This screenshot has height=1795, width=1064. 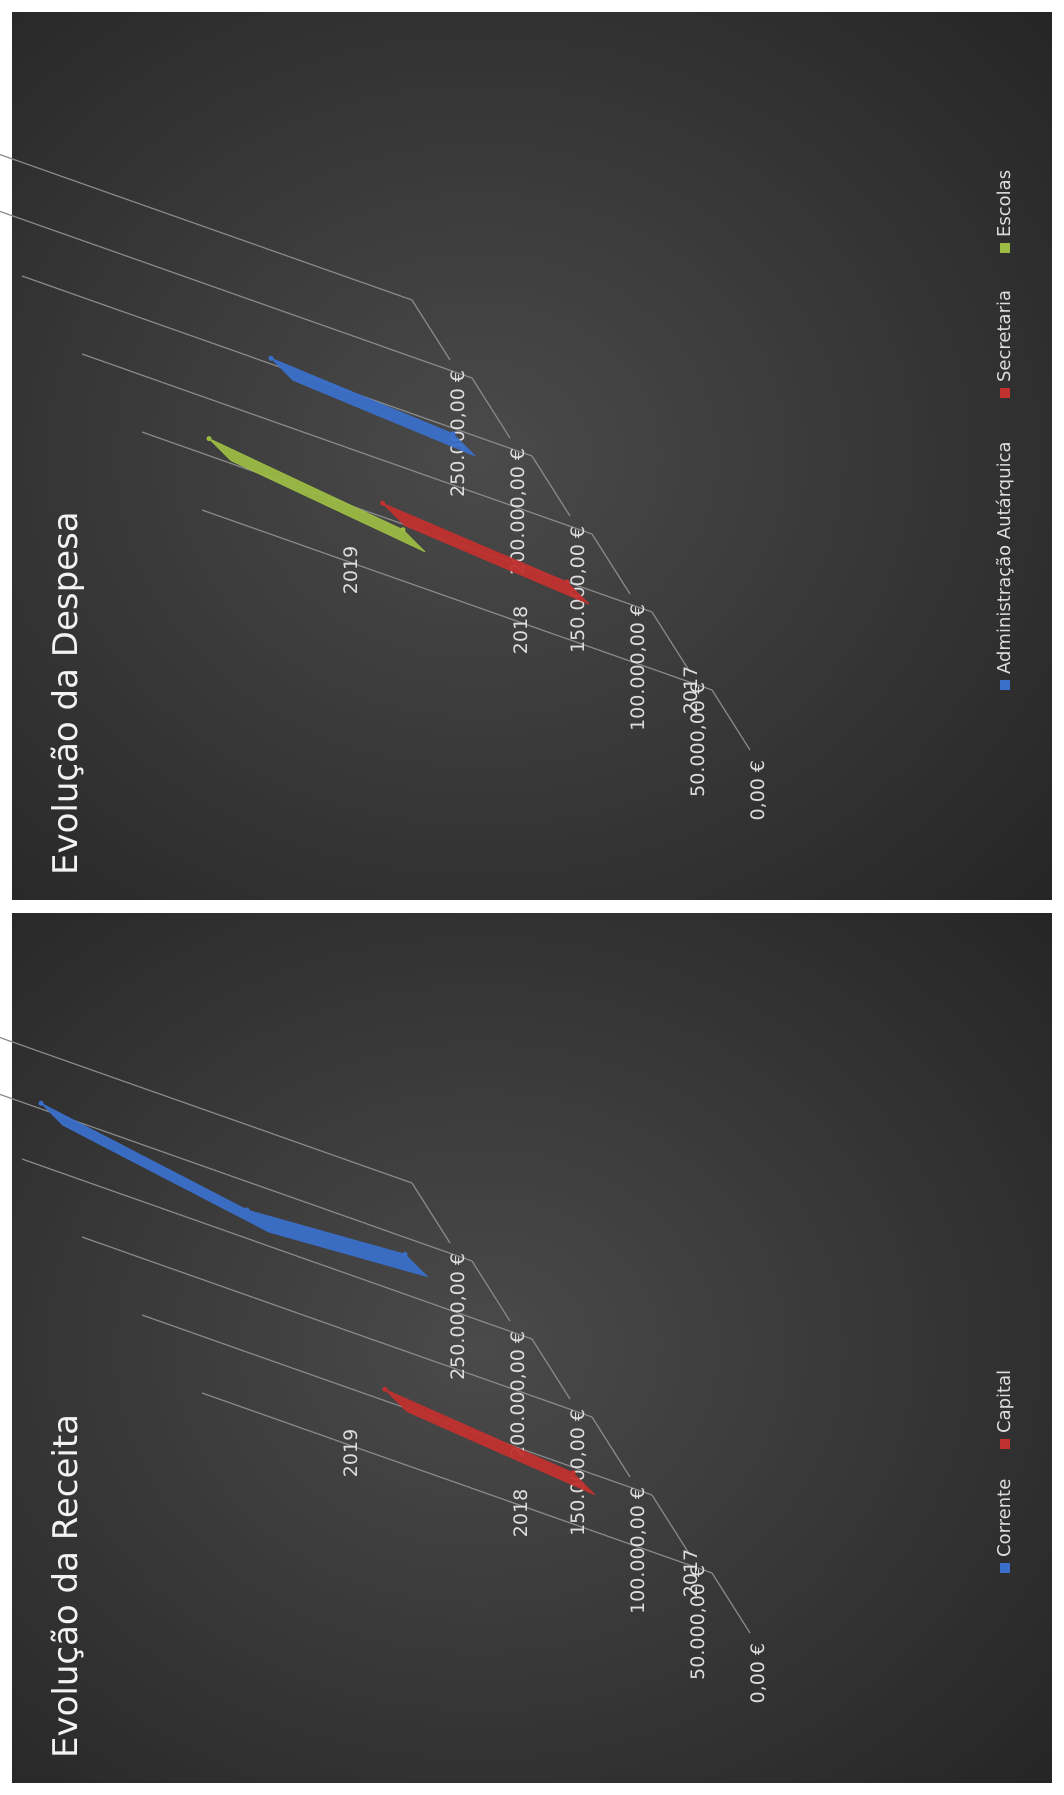 I want to click on receita-x-tick-label: 2019, so click(x=351, y=1453).